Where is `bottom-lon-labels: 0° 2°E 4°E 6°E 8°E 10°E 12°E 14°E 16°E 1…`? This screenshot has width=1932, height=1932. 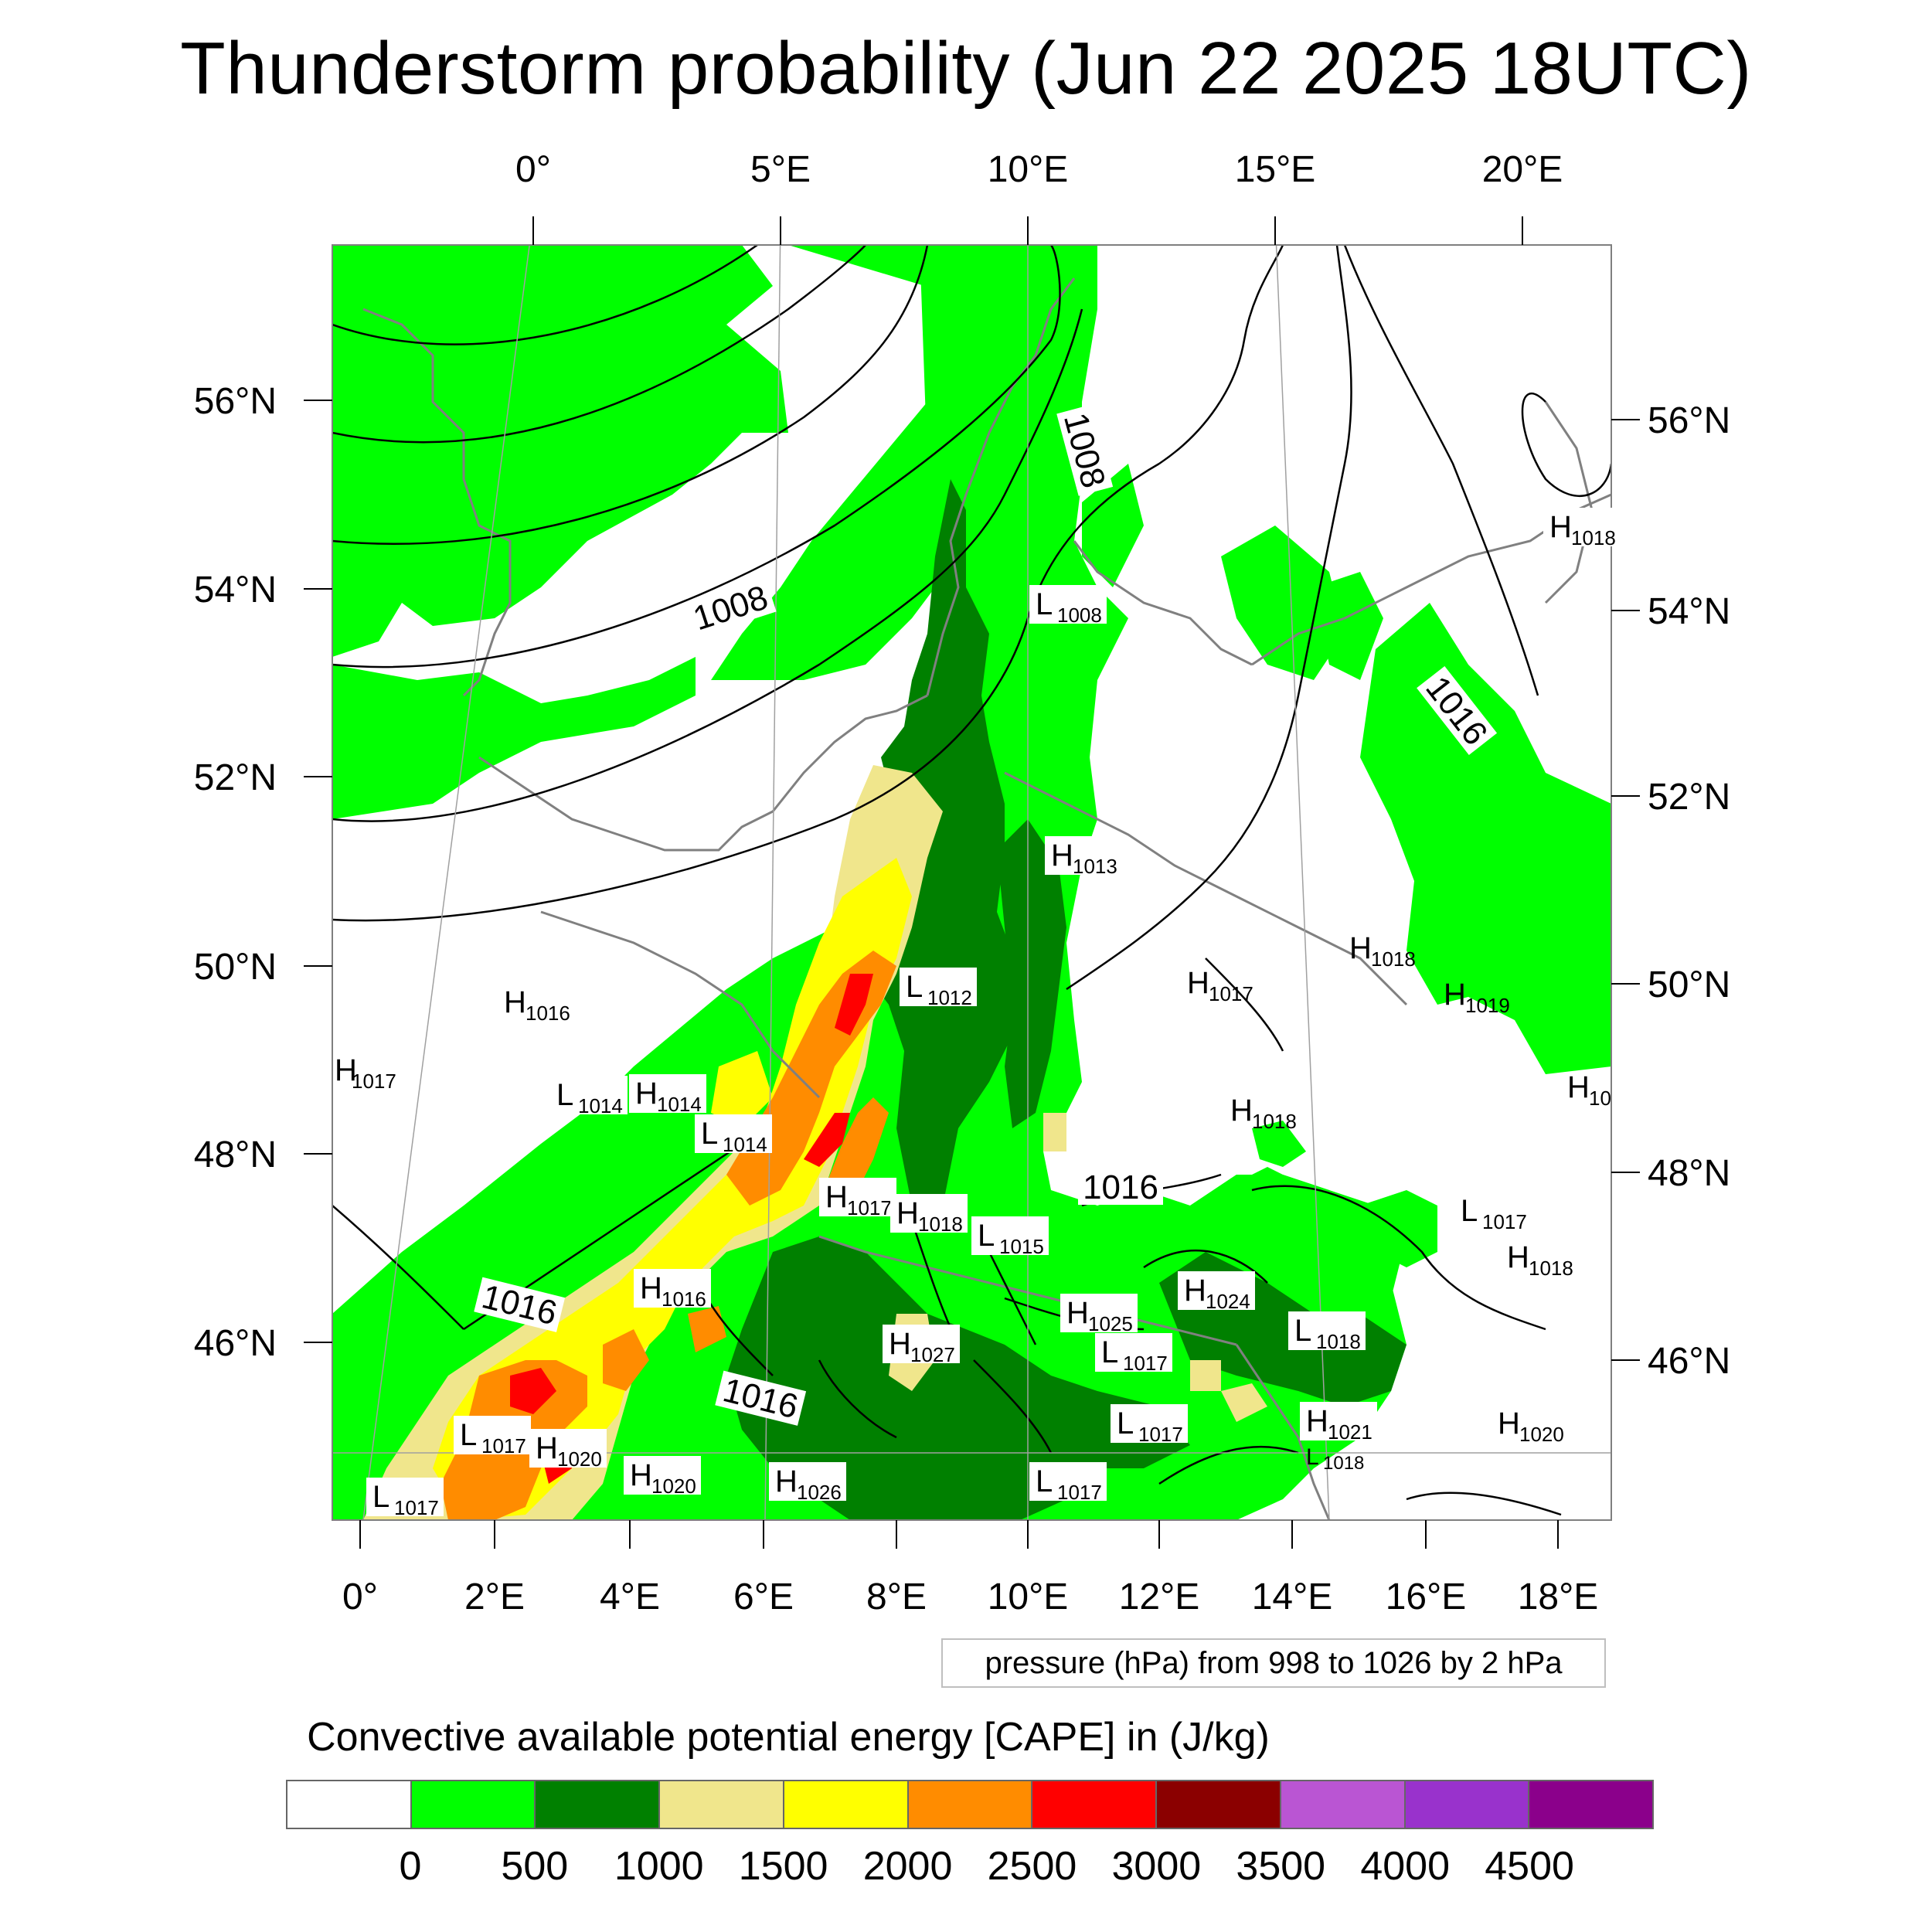 bottom-lon-labels: 0° 2°E 4°E 6°E 8°E 10°E 12°E 14°E 16°E 1… is located at coordinates (970, 1597).